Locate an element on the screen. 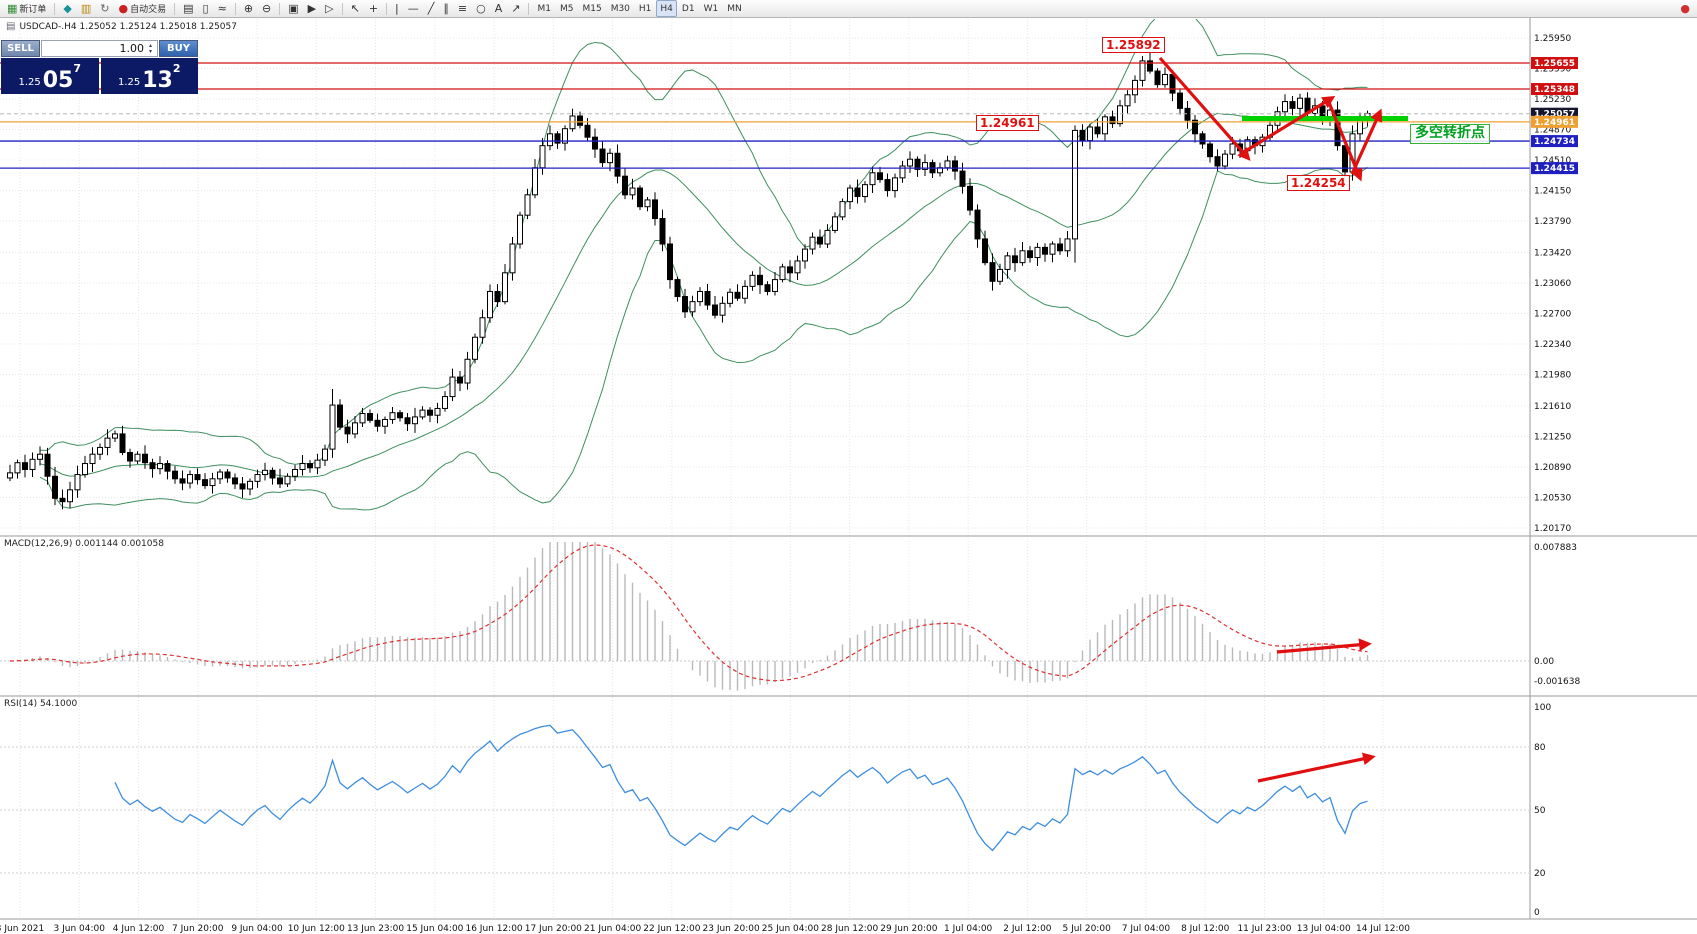  auto-scroll-icon: ▶ is located at coordinates (312, 8).